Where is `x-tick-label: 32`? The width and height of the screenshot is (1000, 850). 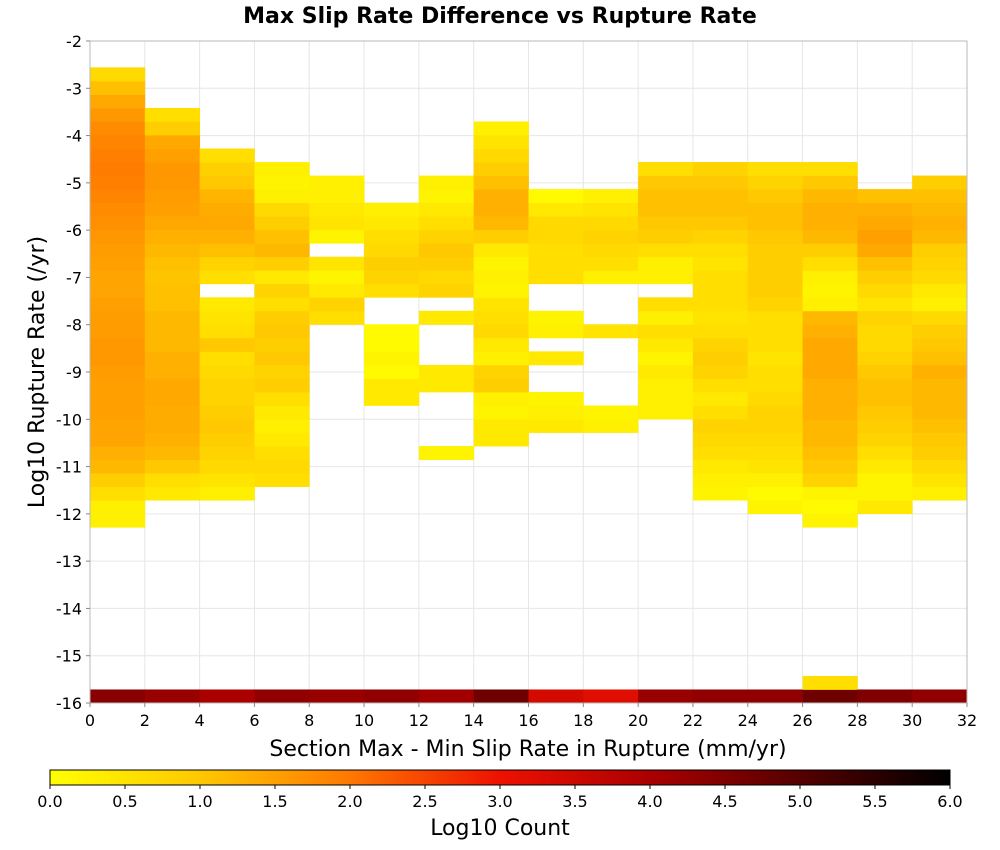 x-tick-label: 32 is located at coordinates (967, 720).